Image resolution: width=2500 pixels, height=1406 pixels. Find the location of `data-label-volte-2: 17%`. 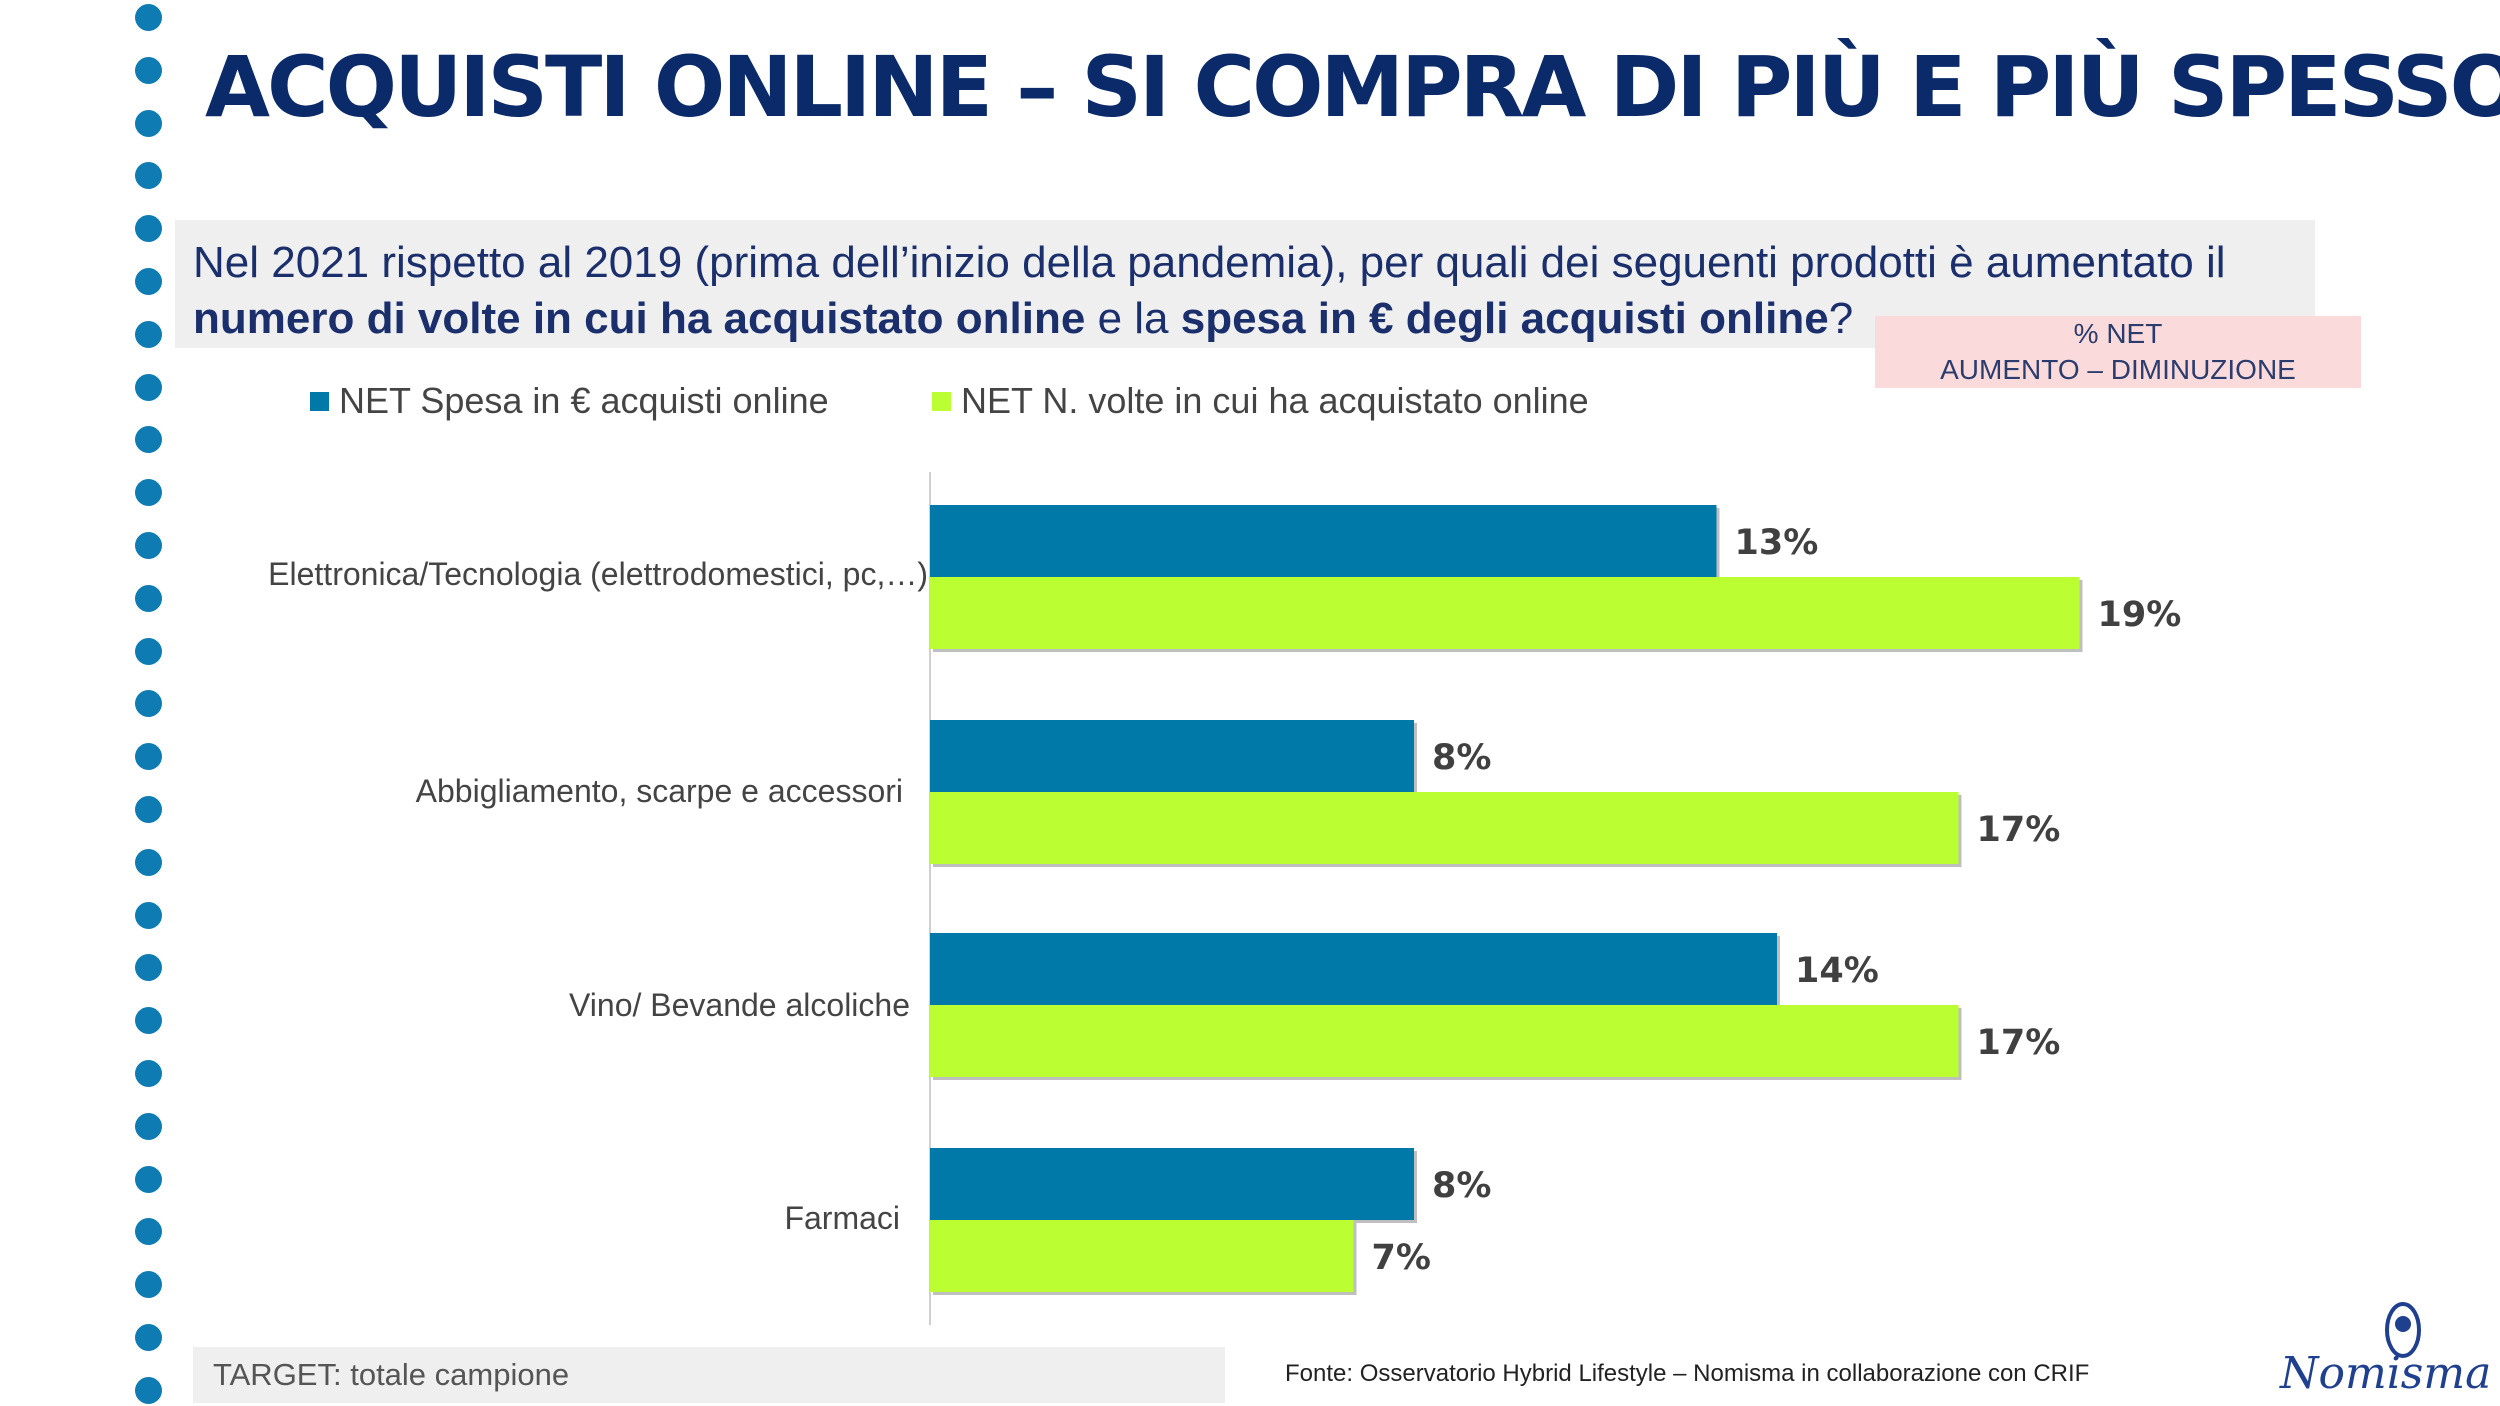

data-label-volte-2: 17% is located at coordinates (2019, 1043).